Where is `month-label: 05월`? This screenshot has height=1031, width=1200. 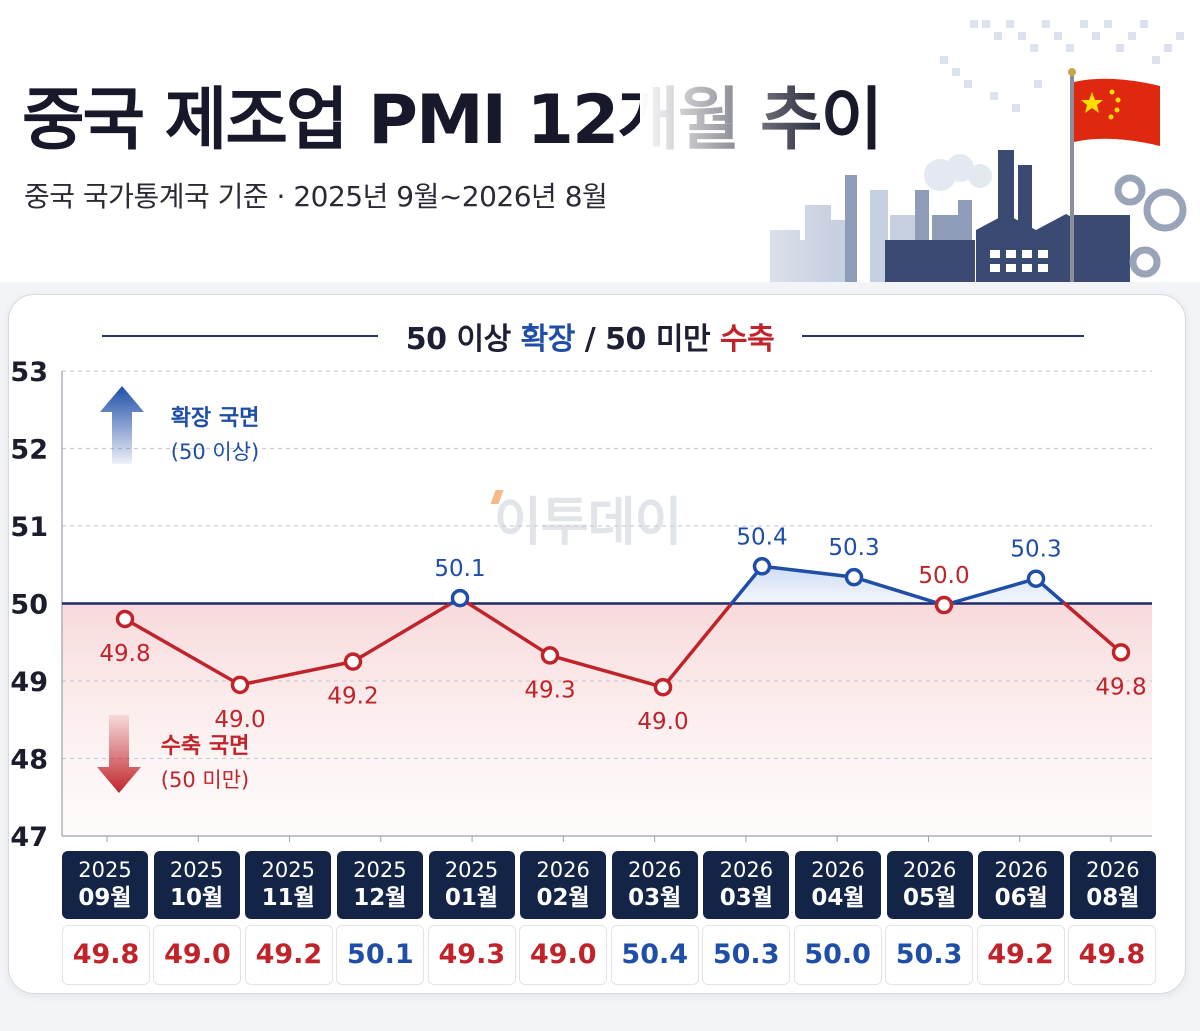 month-label: 05월 is located at coordinates (930, 898).